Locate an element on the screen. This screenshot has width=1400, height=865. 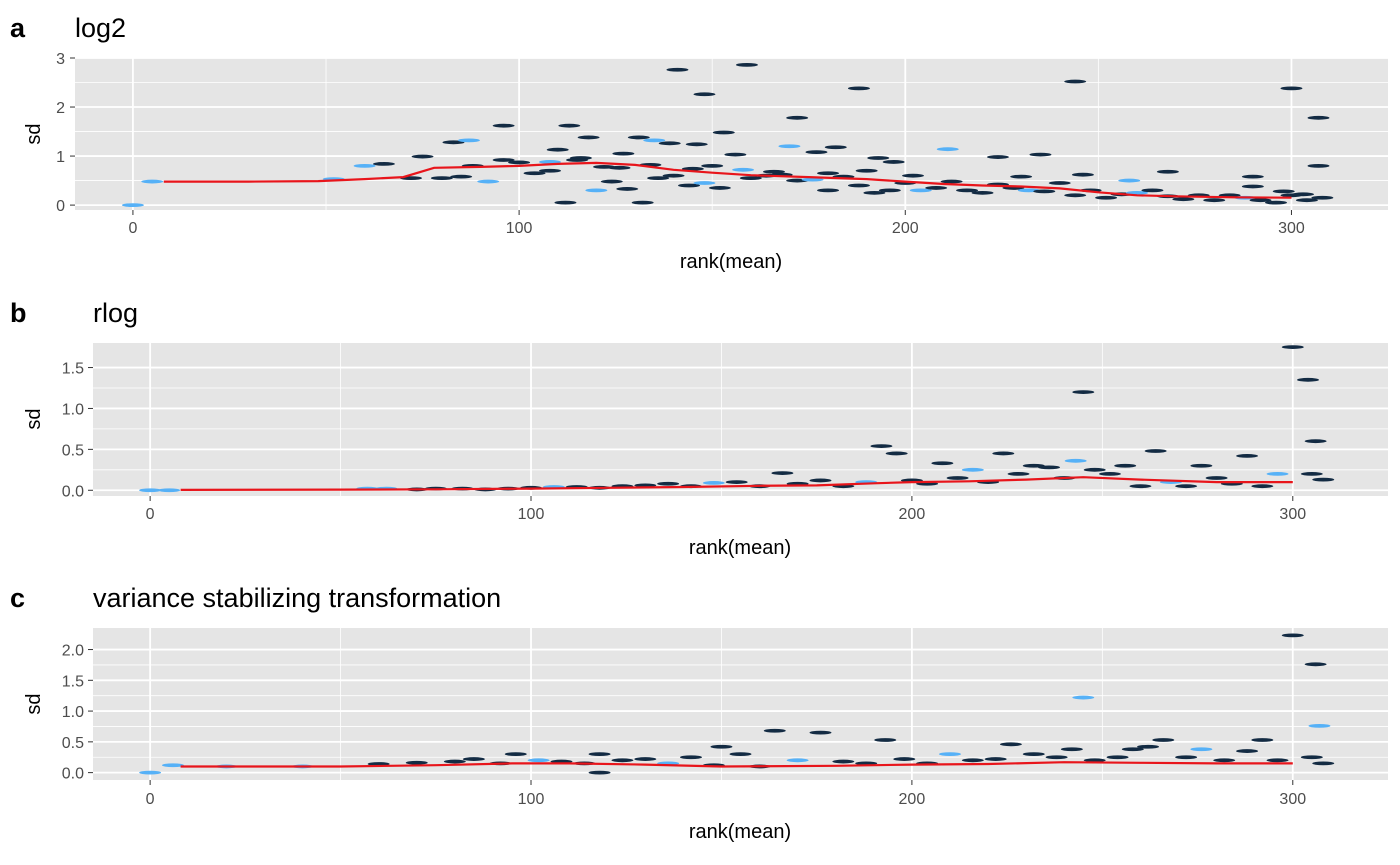
panel-c-y-ticks: 0.0 0.5 1.0 1.5 2.0 is located at coordinates (77, 713).